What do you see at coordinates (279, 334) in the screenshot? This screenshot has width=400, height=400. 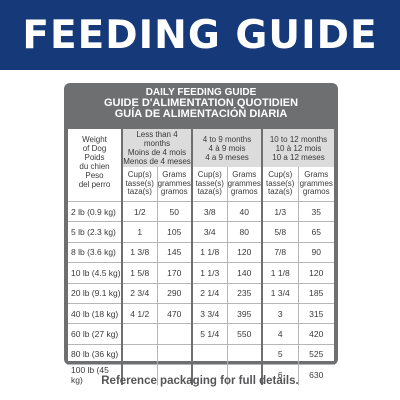 I see `cups-cell: 4` at bounding box center [279, 334].